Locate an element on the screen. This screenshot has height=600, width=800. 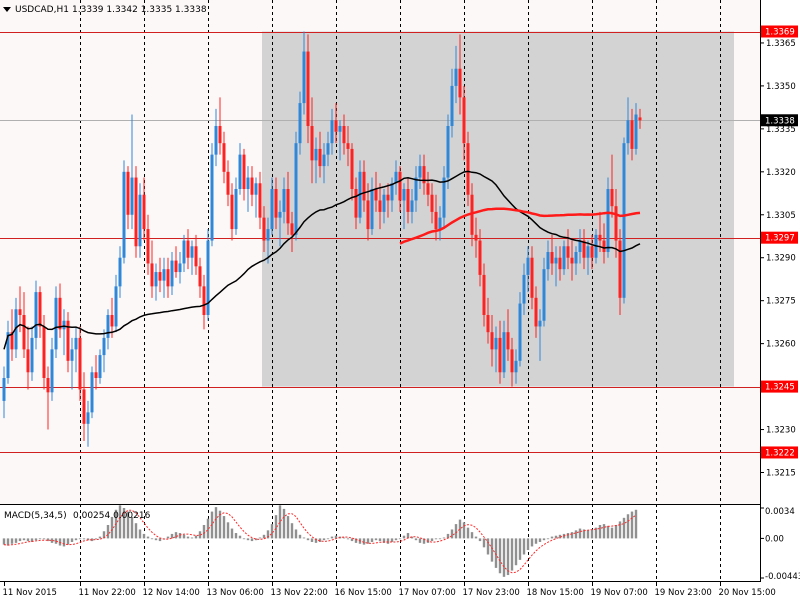
macd-label: MACD(5,34,5) is located at coordinates (35, 516).